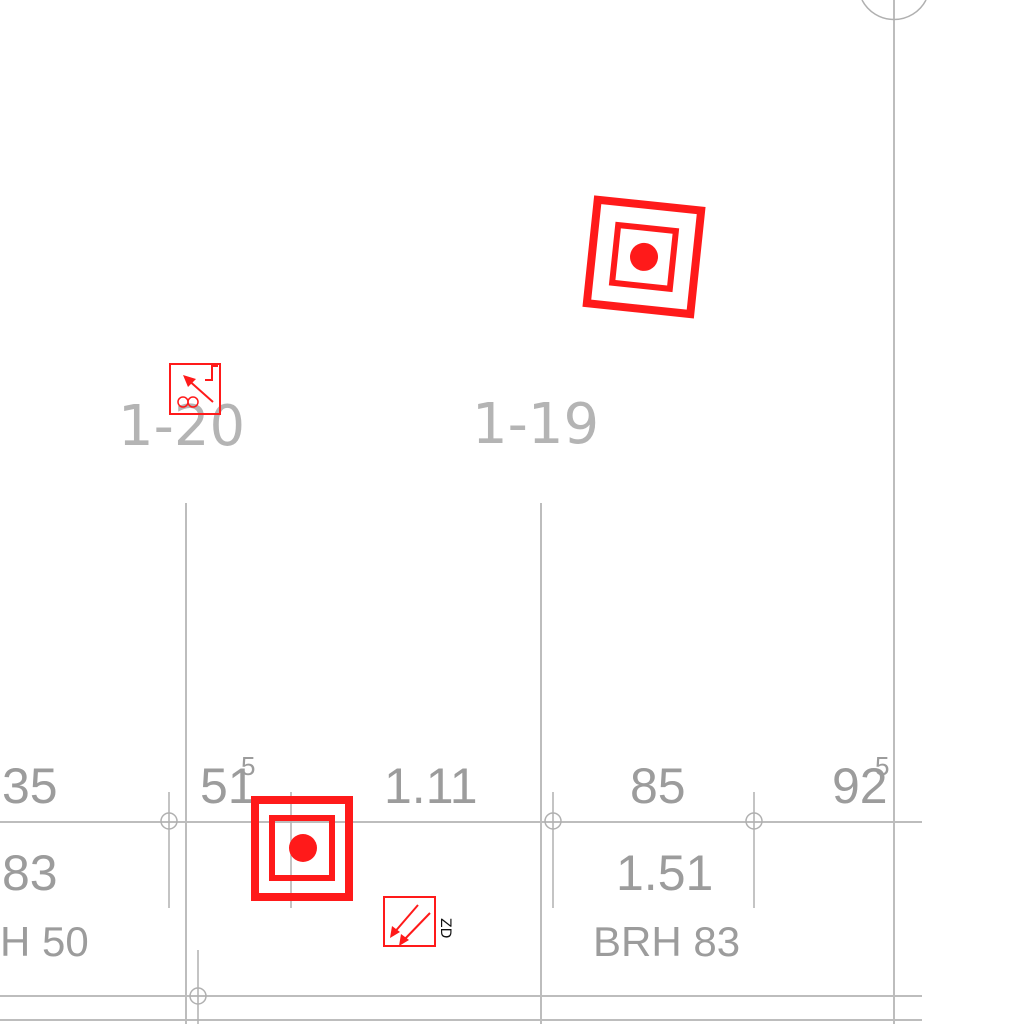 The height and width of the screenshot is (1024, 1024). I want to click on opening-width-51-sup: 5, so click(248, 766).